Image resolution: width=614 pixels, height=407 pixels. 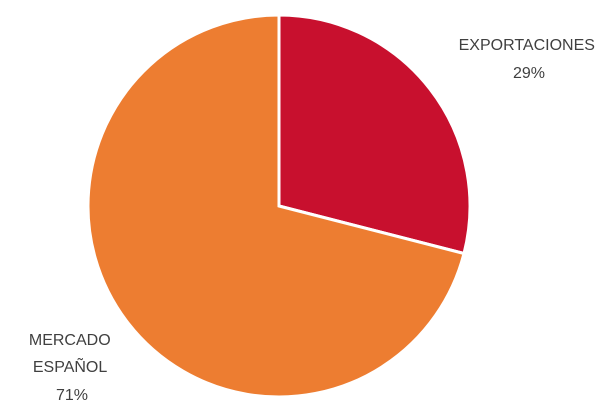 What do you see at coordinates (529, 59) in the screenshot?
I see `slice-label-exportaciones: EXPORTACIONES 29%` at bounding box center [529, 59].